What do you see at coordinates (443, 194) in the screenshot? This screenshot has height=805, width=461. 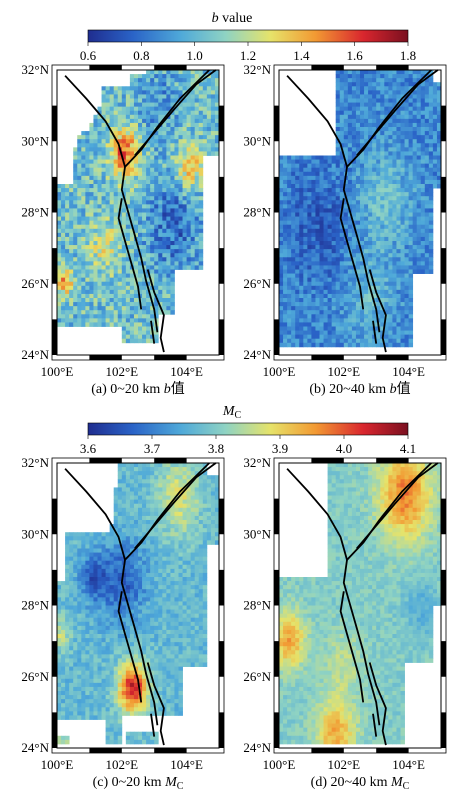 I see `border-segment` at bounding box center [443, 194].